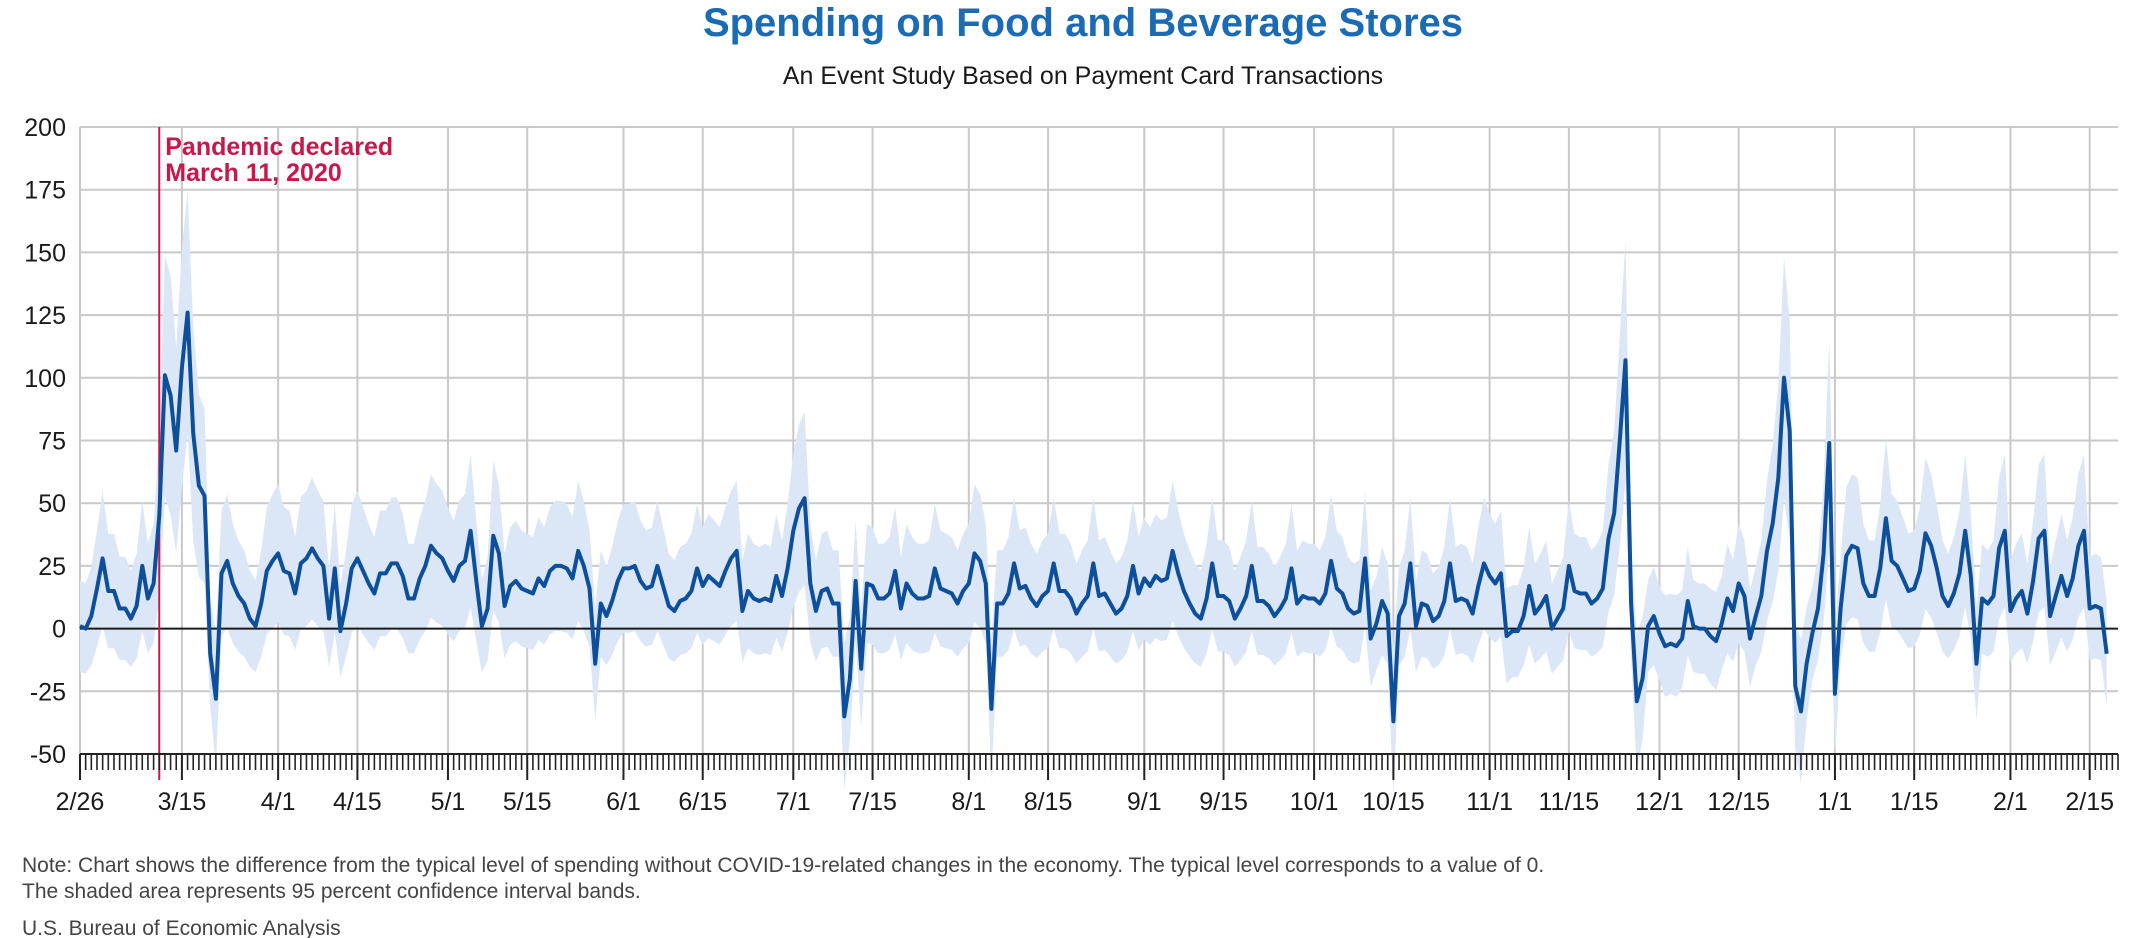 This screenshot has height=938, width=2134. What do you see at coordinates (527, 802) in the screenshot?
I see `x-tick-label: 5/15` at bounding box center [527, 802].